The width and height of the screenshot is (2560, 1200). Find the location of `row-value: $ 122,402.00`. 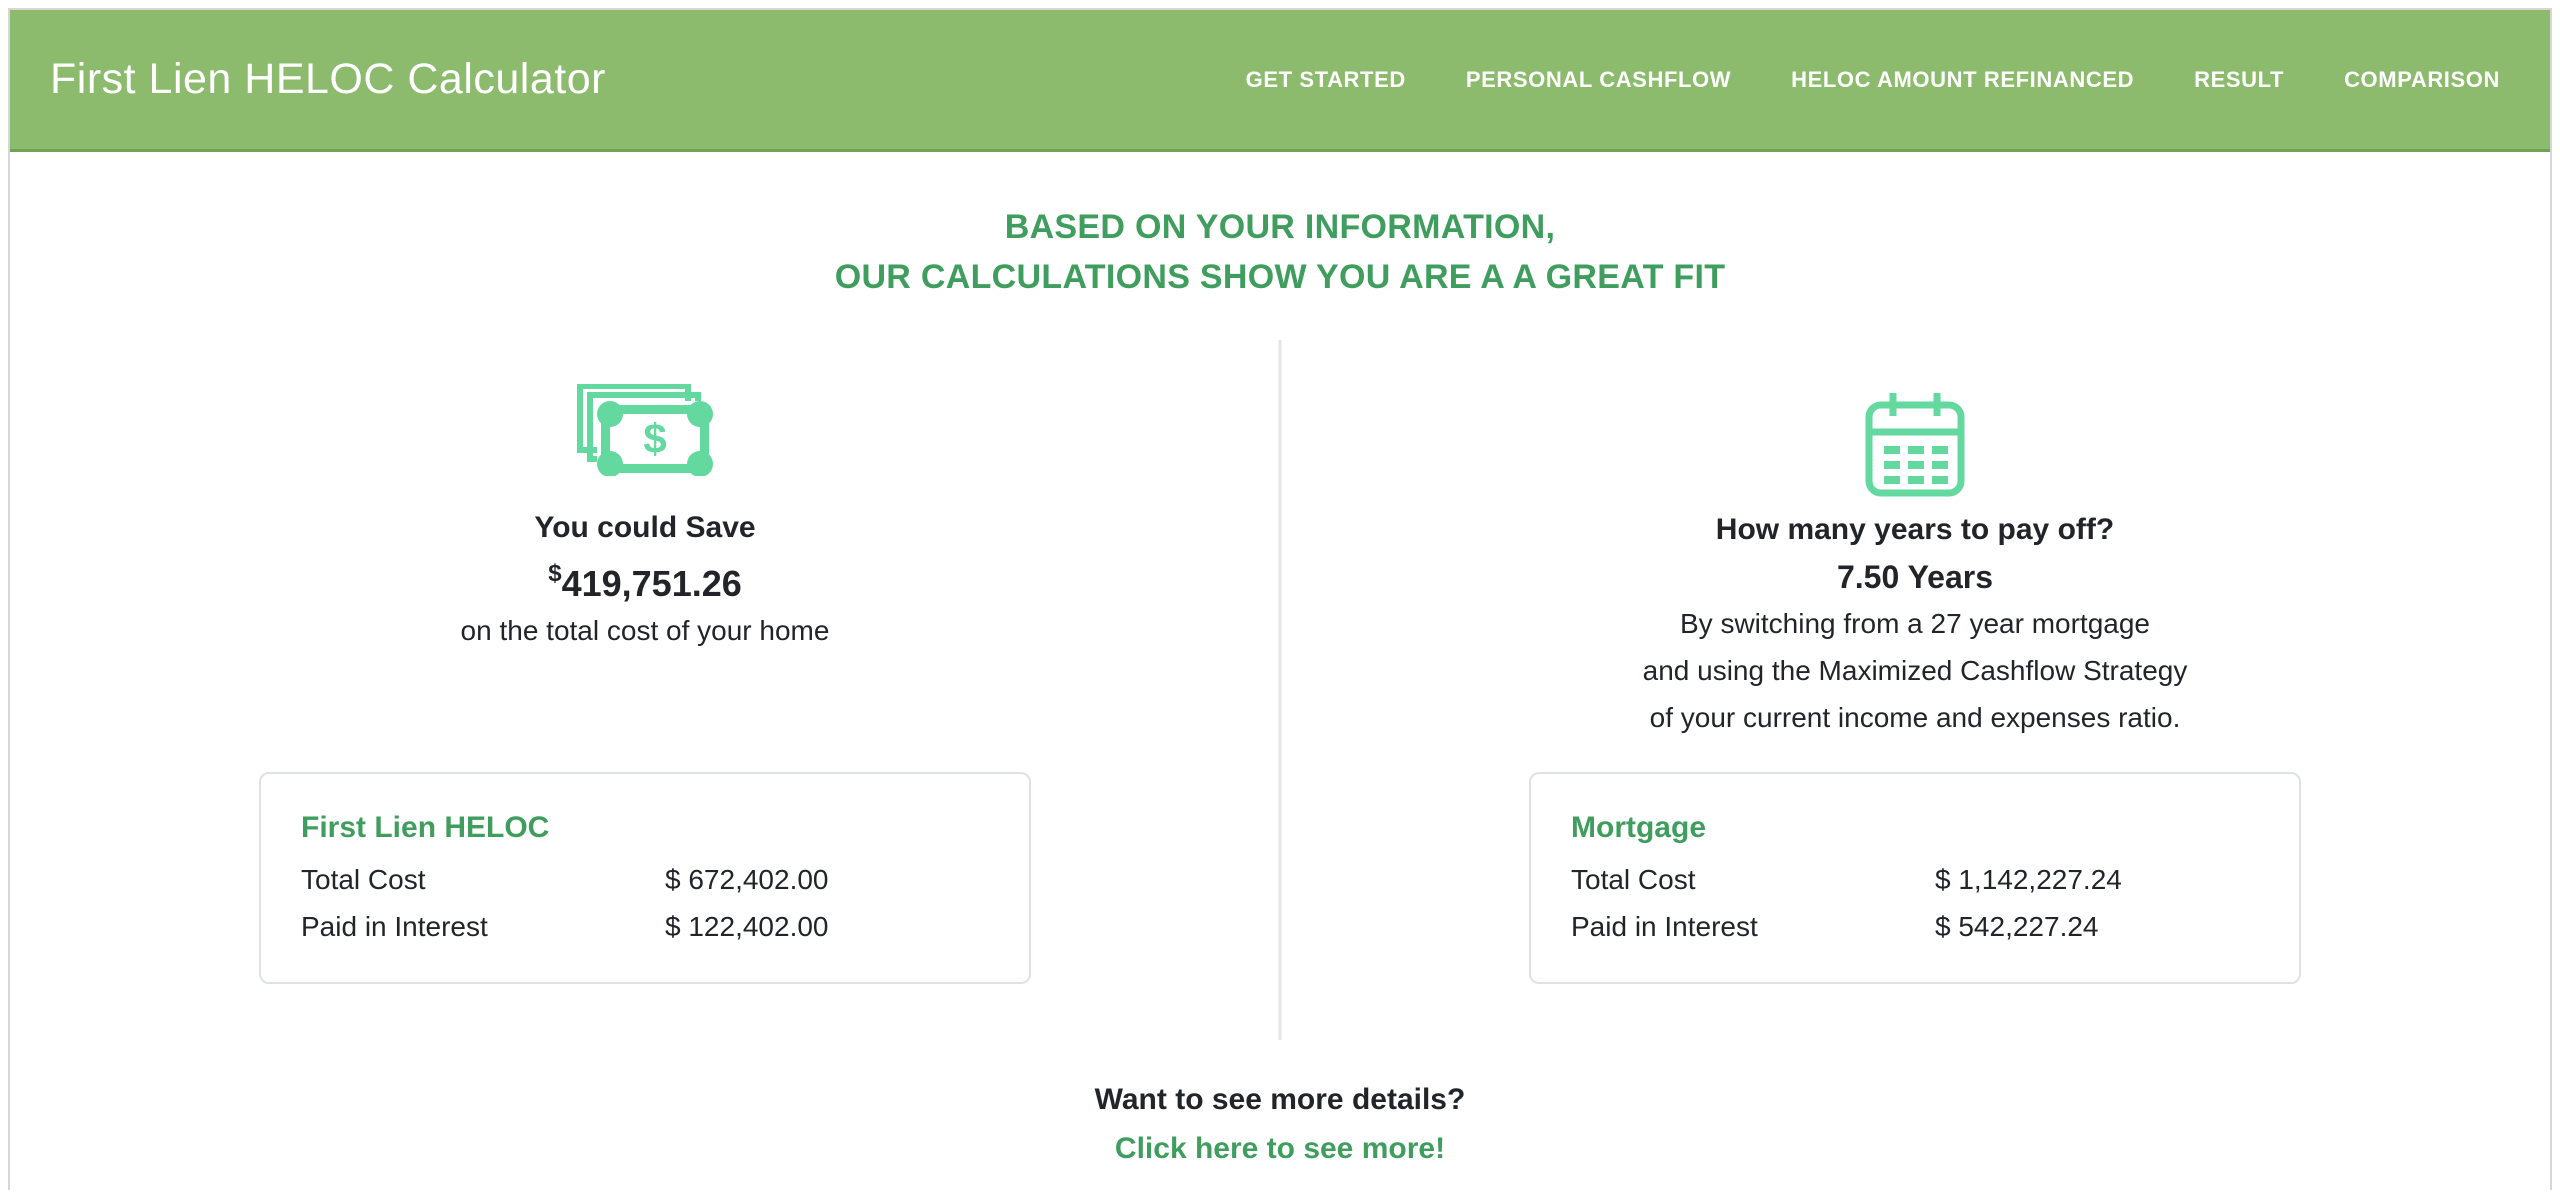

row-value: $ 122,402.00 is located at coordinates (747, 926).